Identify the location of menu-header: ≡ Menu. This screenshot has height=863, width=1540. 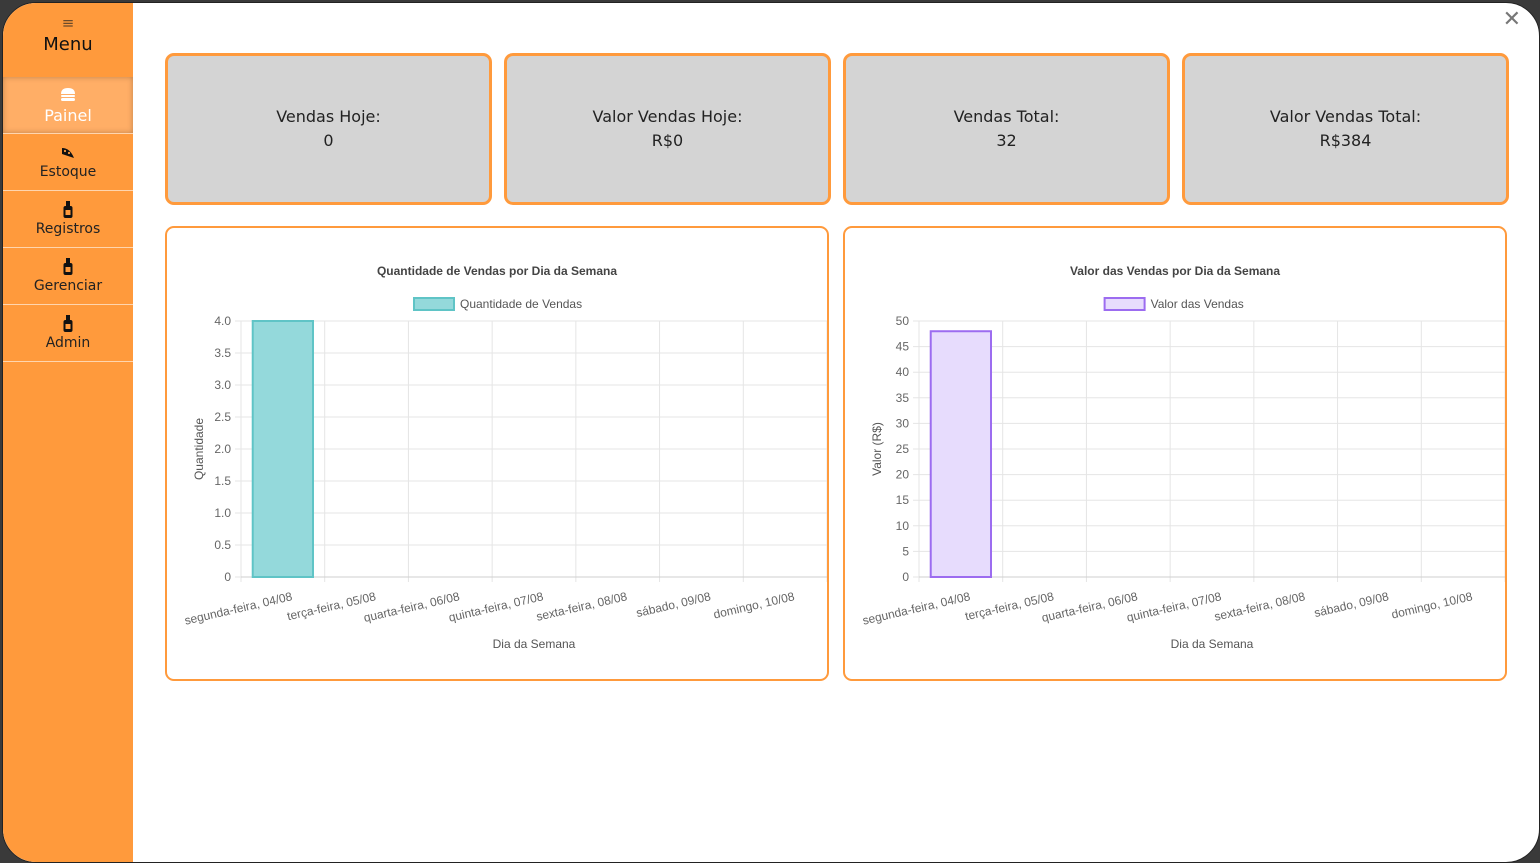
(68, 40).